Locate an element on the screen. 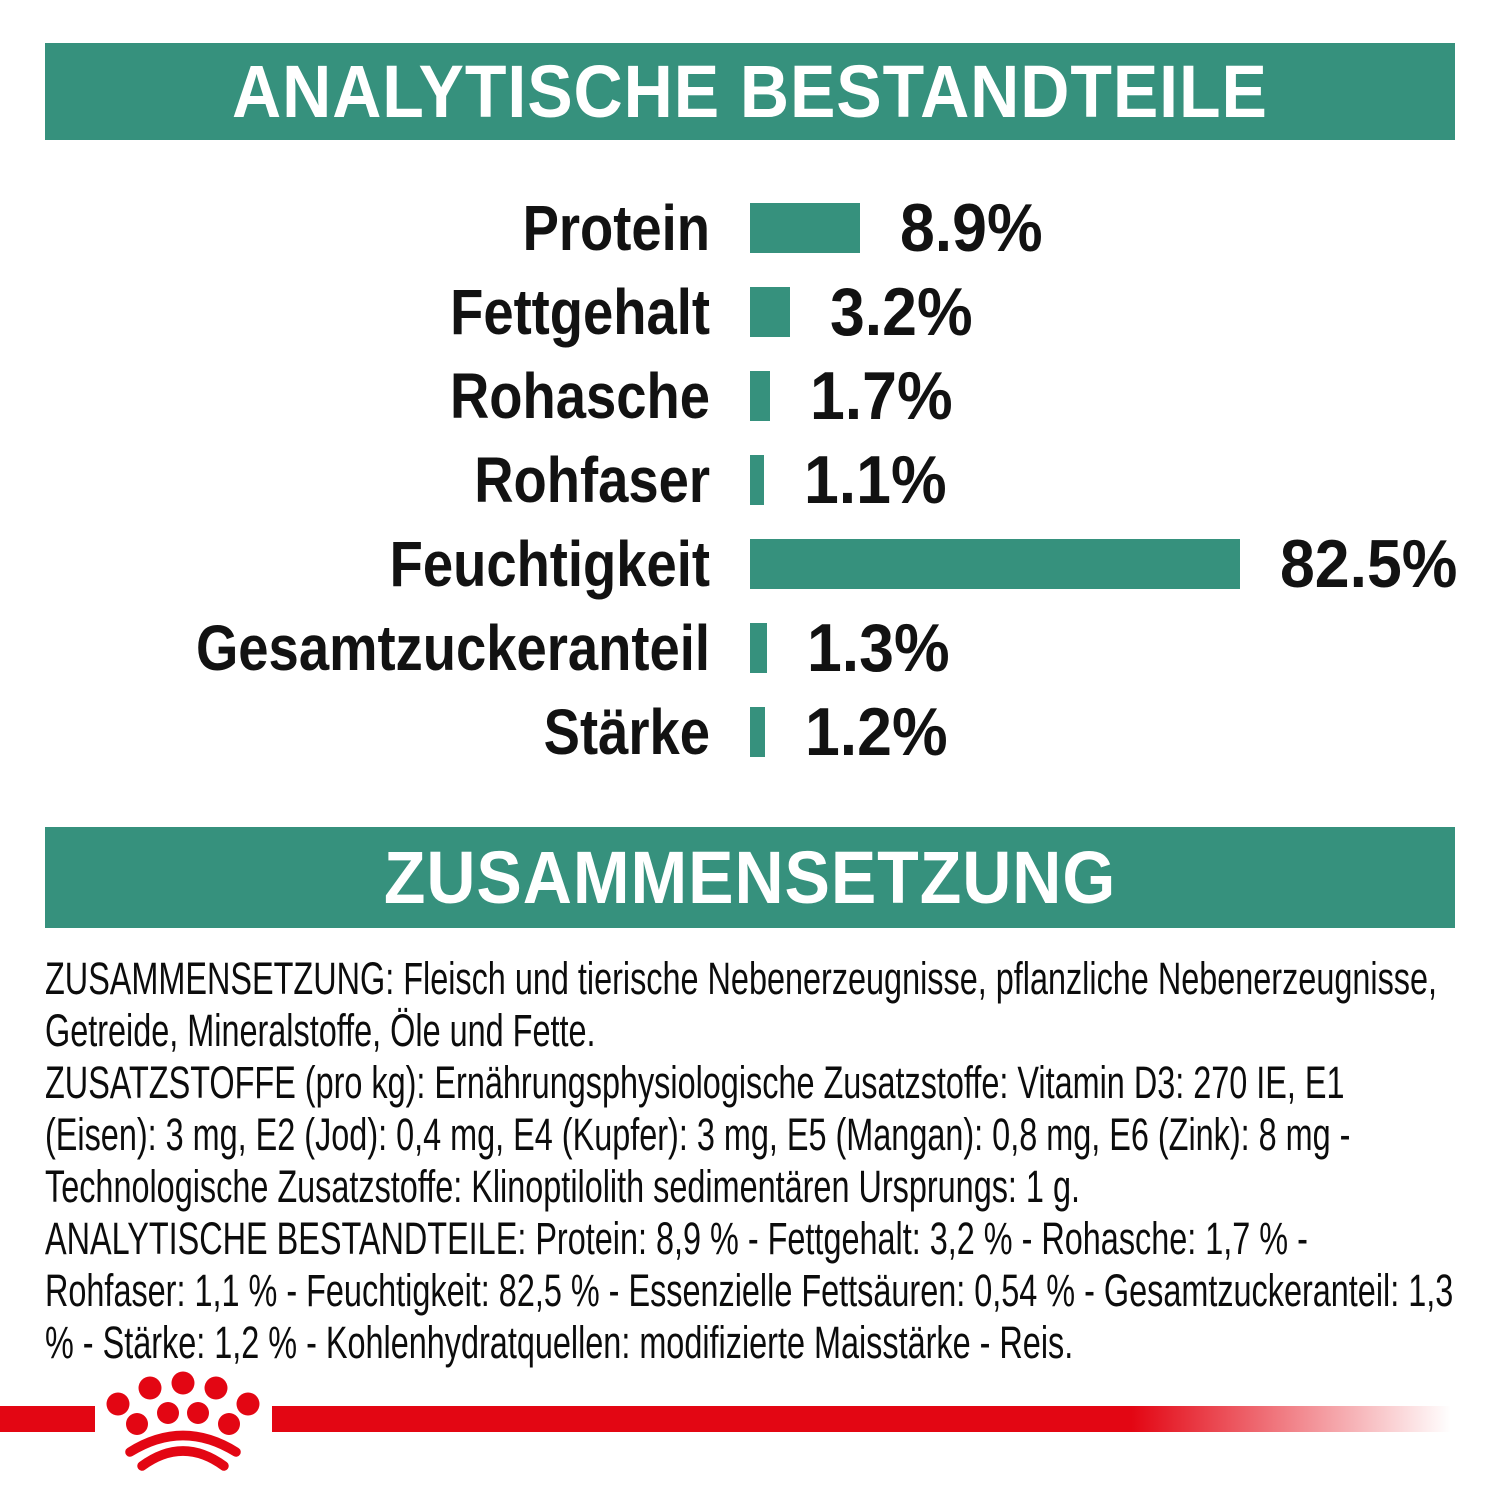 This screenshot has height=1500, width=1500. bar-value-staerke: 1.2% is located at coordinates (876, 732).